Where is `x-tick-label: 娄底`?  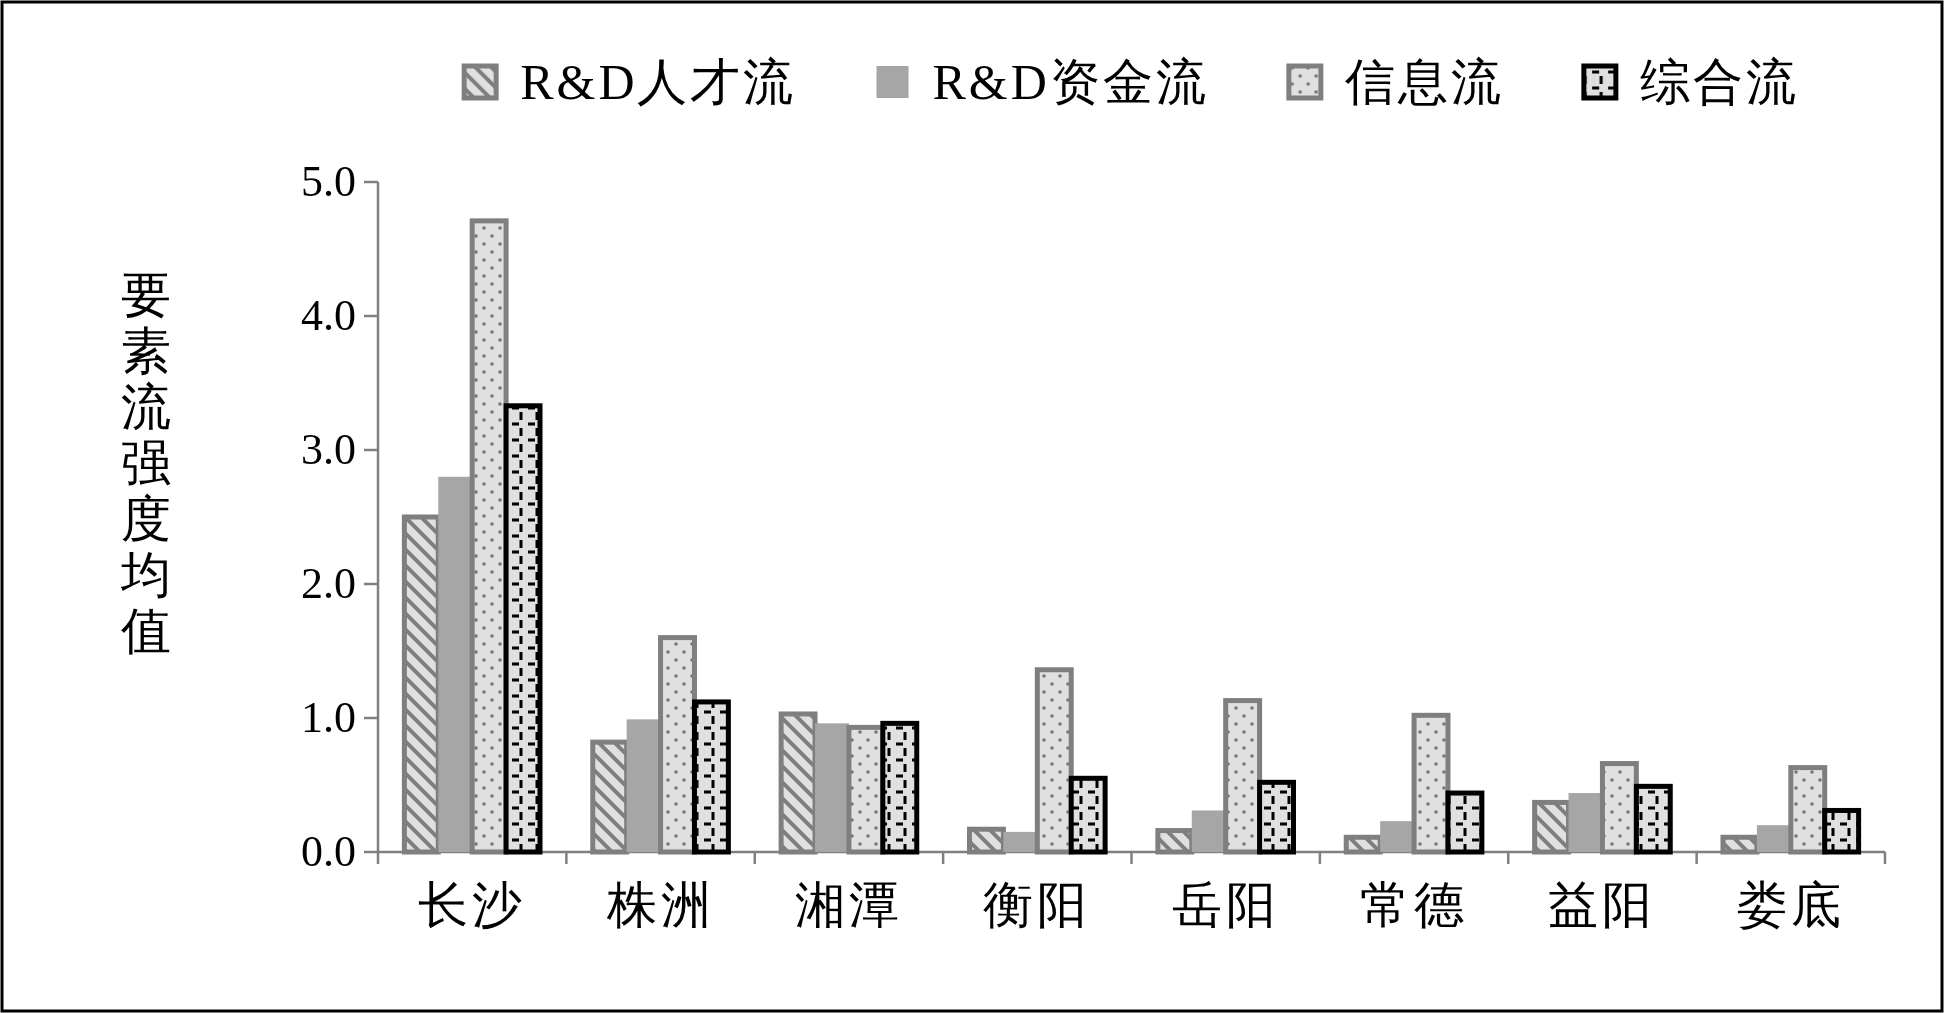 x-tick-label: 娄底 is located at coordinates (1790, 905).